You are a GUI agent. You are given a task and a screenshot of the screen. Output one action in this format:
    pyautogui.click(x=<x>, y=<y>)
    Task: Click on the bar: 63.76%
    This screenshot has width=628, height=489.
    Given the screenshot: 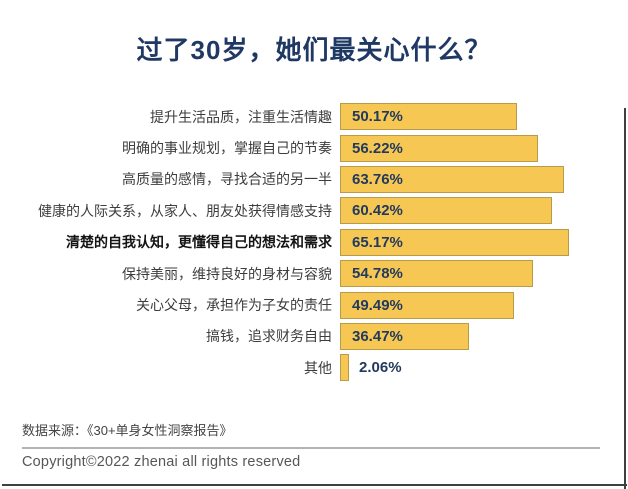 What is the action you would take?
    pyautogui.click(x=452, y=179)
    